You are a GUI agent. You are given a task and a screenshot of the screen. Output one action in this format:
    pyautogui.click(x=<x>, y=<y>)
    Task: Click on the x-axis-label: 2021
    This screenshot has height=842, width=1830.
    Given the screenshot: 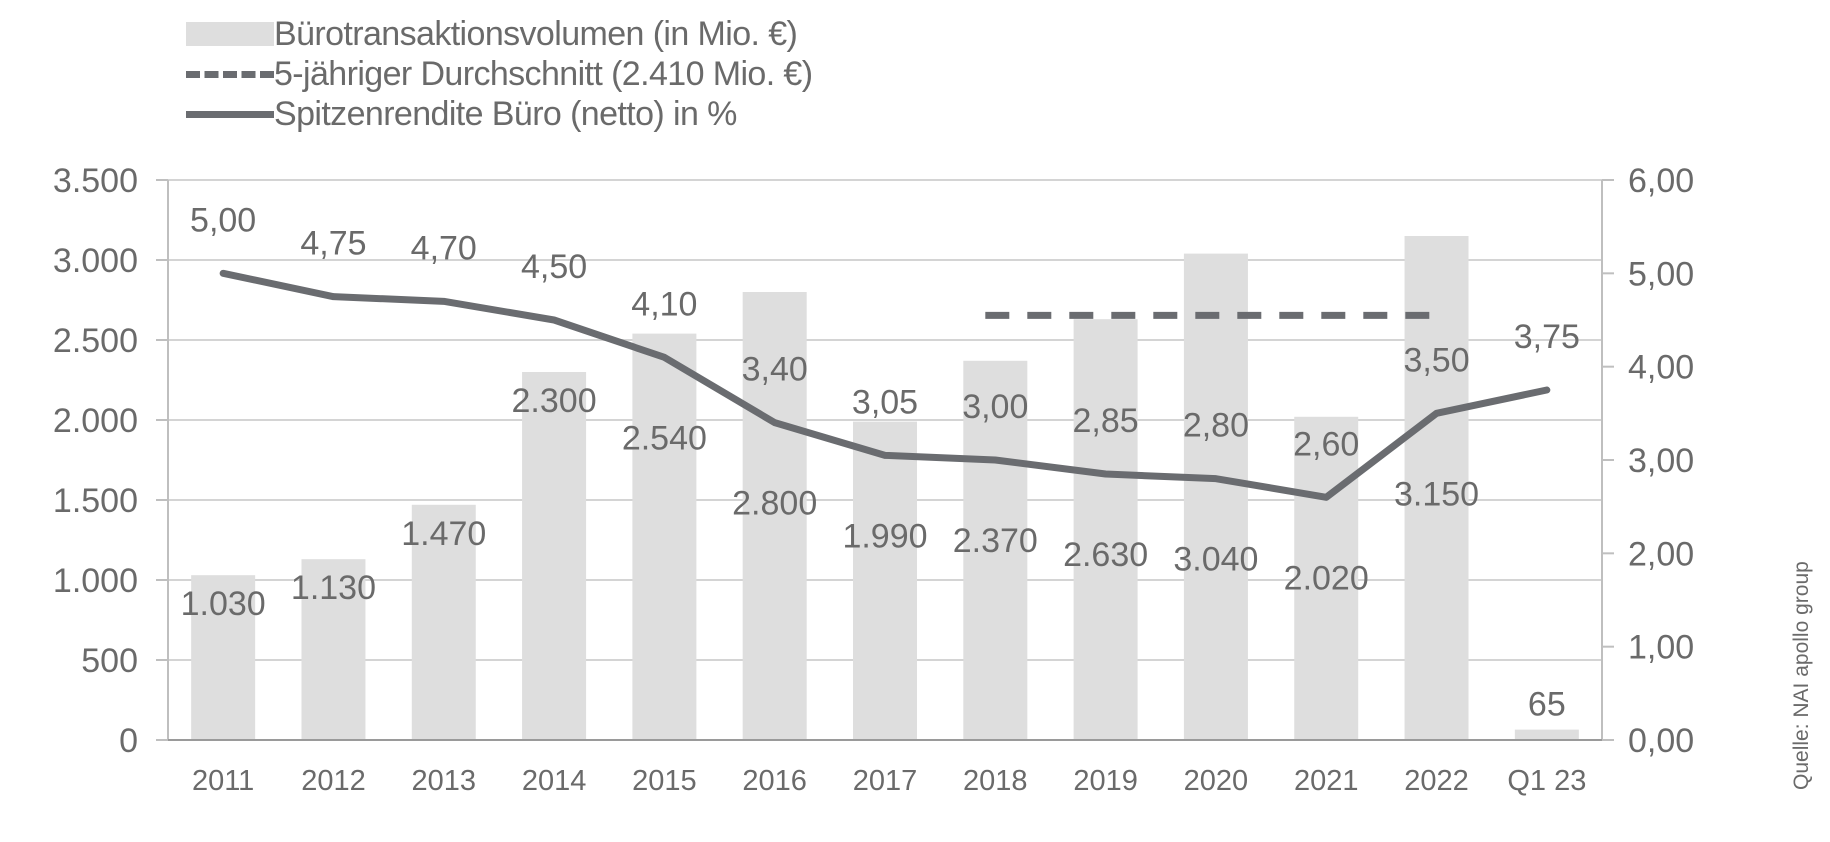 What is the action you would take?
    pyautogui.click(x=1326, y=781)
    